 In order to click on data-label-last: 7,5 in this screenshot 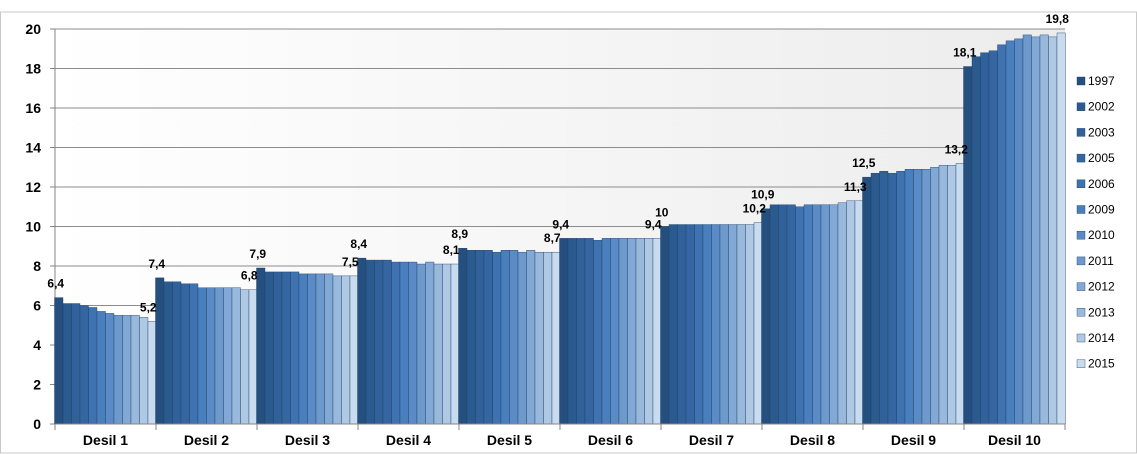, I will do `click(350, 262)`.